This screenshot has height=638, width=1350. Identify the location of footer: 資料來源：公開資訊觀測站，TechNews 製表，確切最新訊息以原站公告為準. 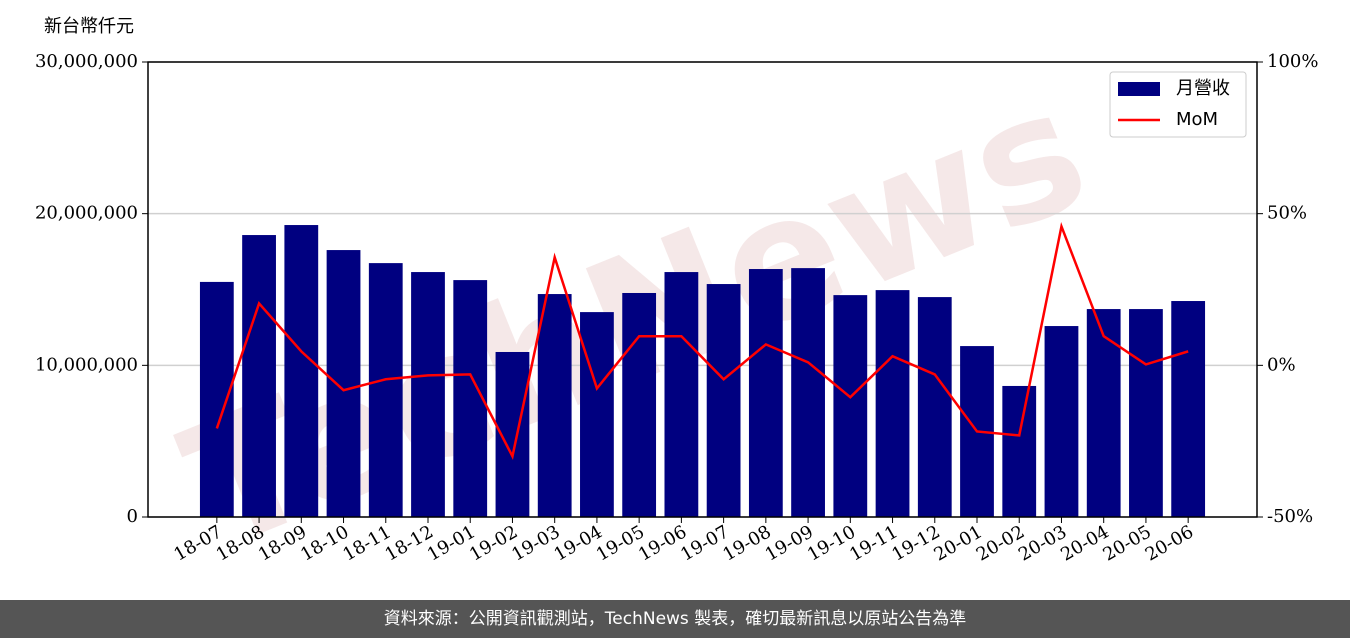
(675, 619).